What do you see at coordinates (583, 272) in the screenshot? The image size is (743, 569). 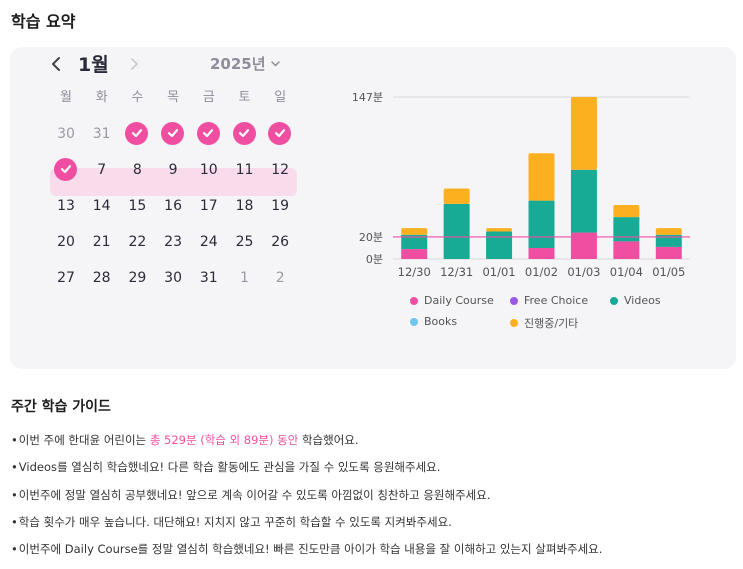 I see `x-tick-label: 01/03` at bounding box center [583, 272].